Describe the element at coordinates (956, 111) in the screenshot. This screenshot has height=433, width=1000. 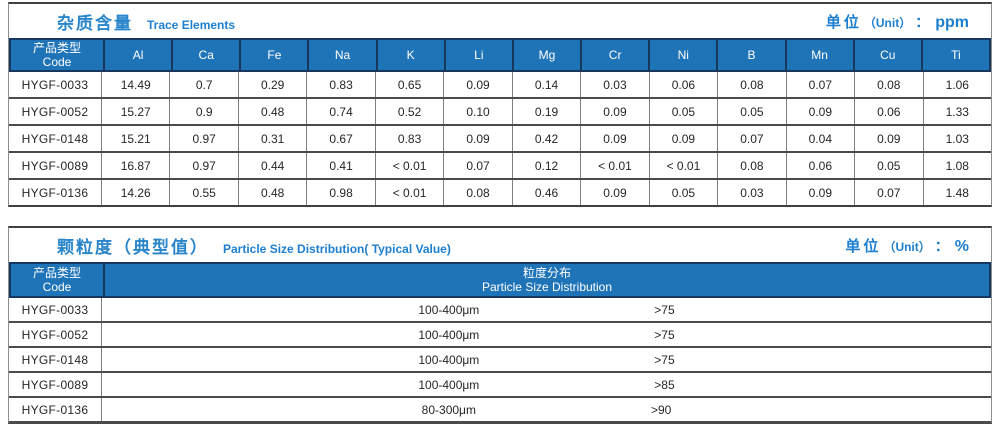
I see `value-cell-ti: 1.33` at that location.